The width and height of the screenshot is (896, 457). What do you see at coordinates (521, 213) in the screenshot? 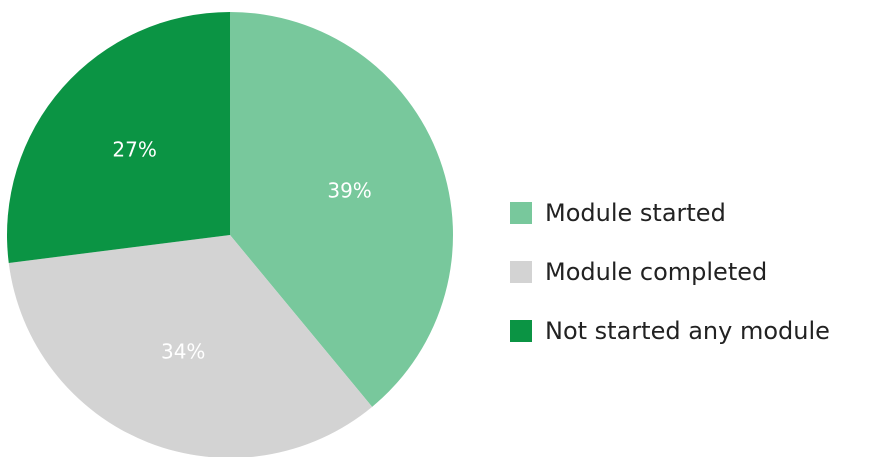
I see `legend-swatch-module-started` at bounding box center [521, 213].